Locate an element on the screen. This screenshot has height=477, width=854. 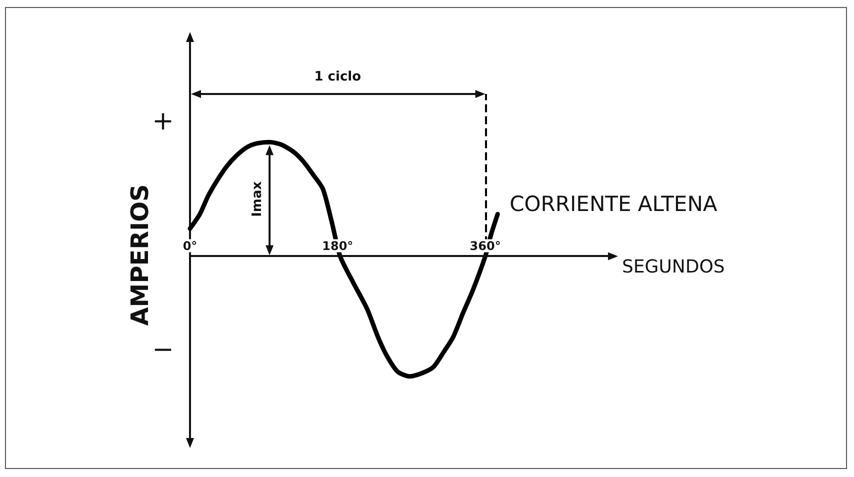
y-axis-title: AMPERIOS is located at coordinates (140, 255).